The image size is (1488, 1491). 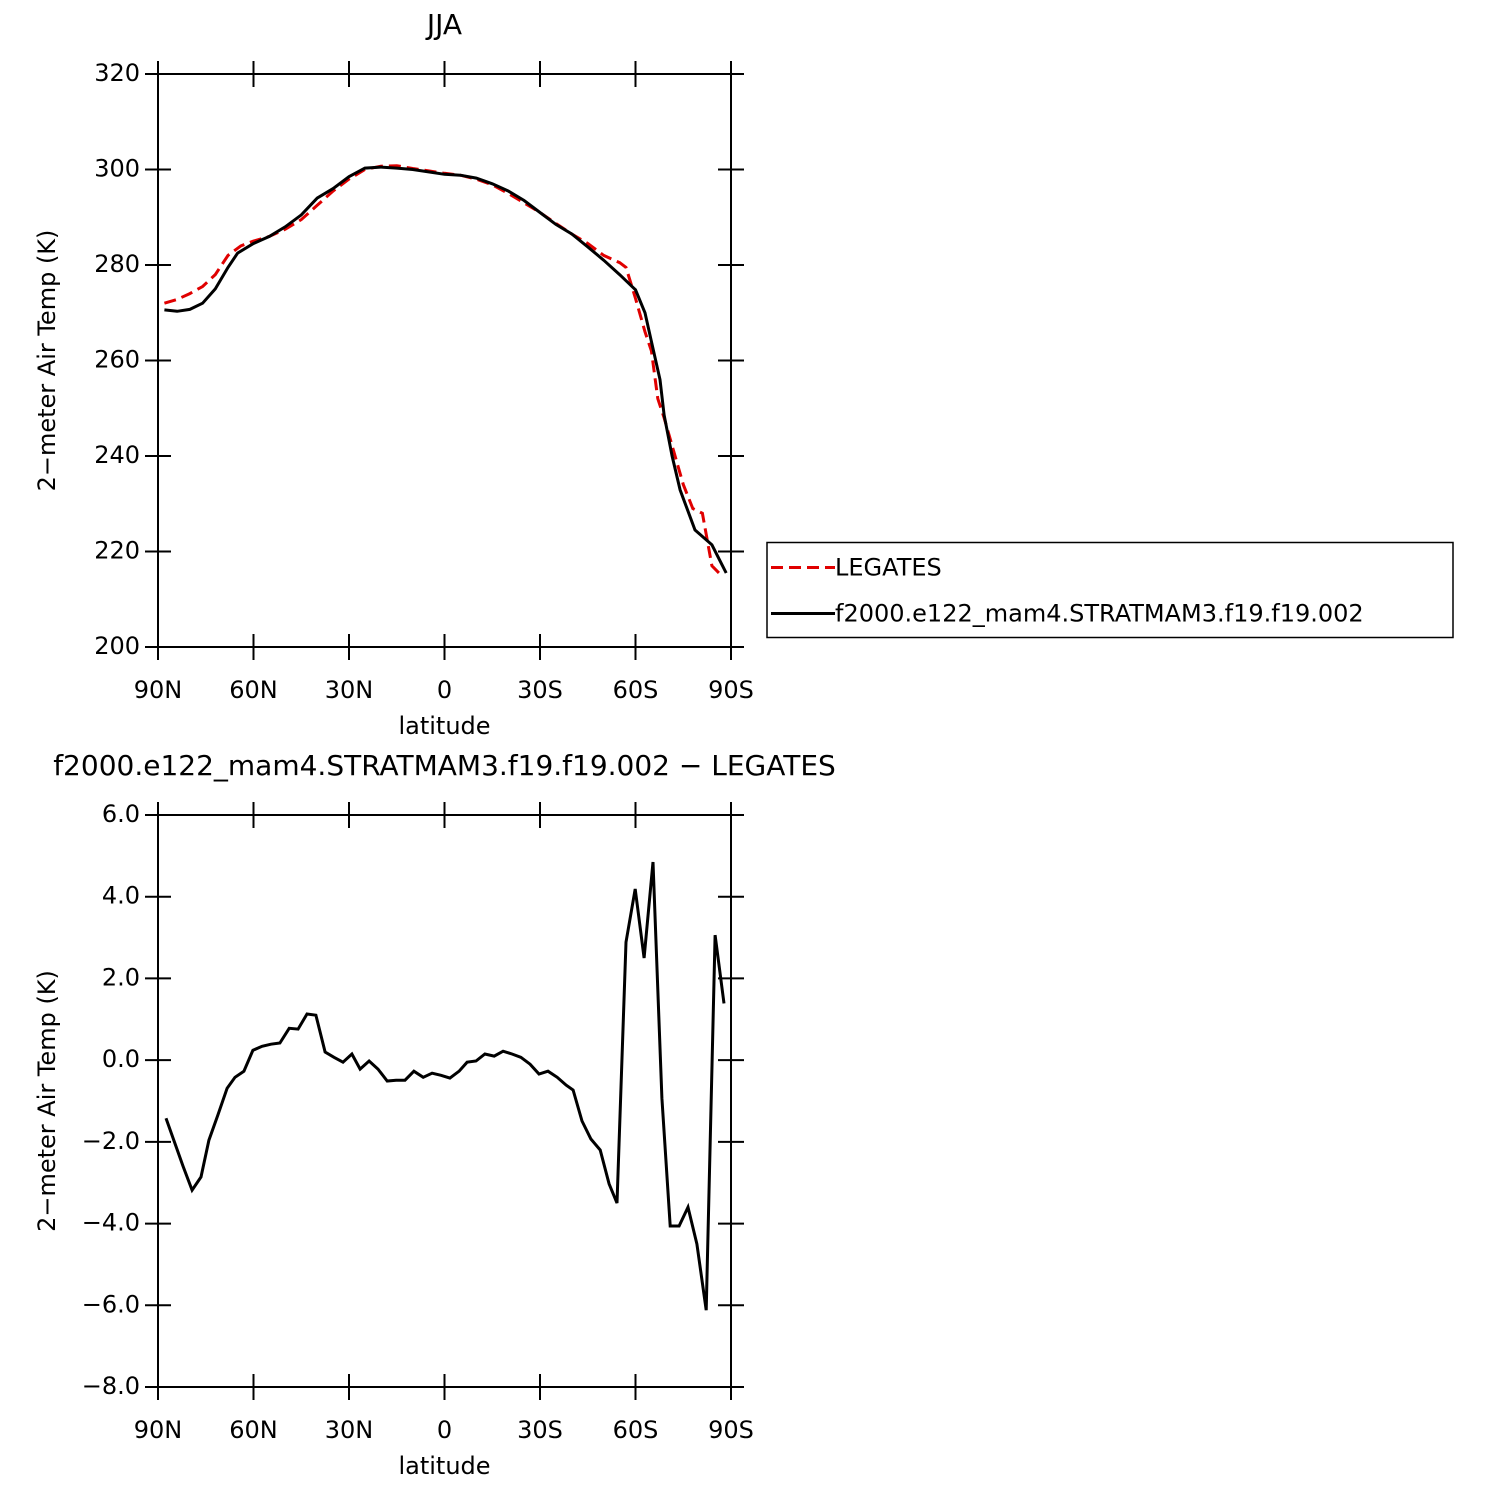 What do you see at coordinates (1110, 590) in the screenshot?
I see `legend-box` at bounding box center [1110, 590].